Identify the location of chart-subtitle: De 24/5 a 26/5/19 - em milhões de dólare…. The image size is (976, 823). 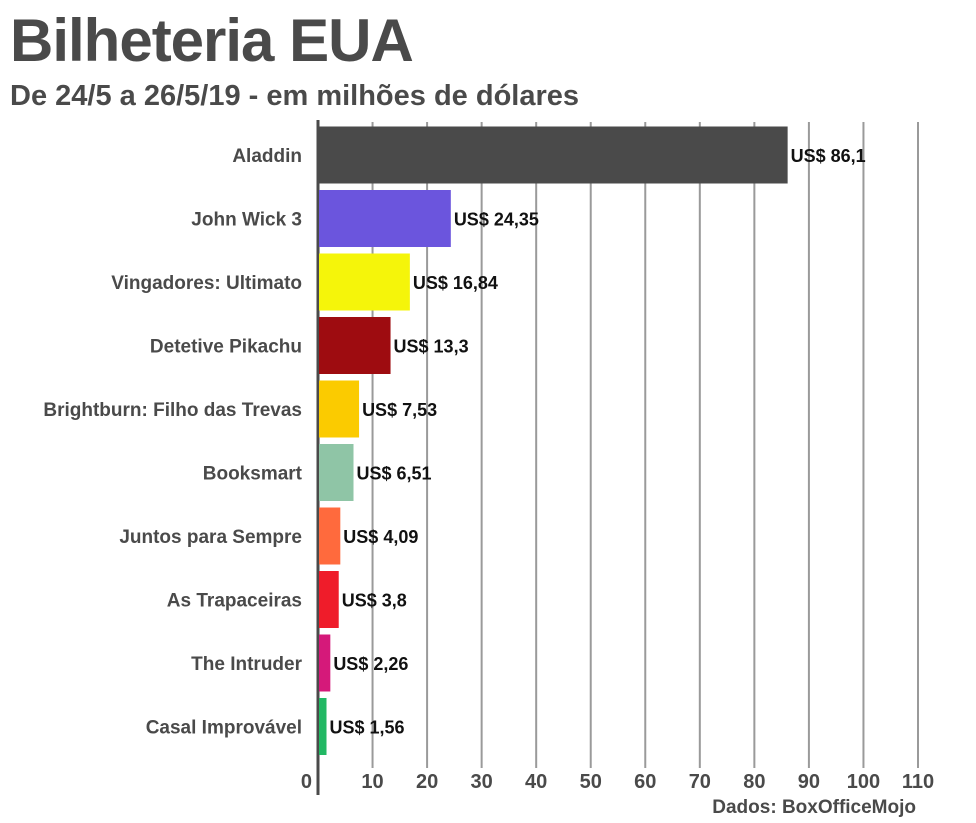
(295, 96).